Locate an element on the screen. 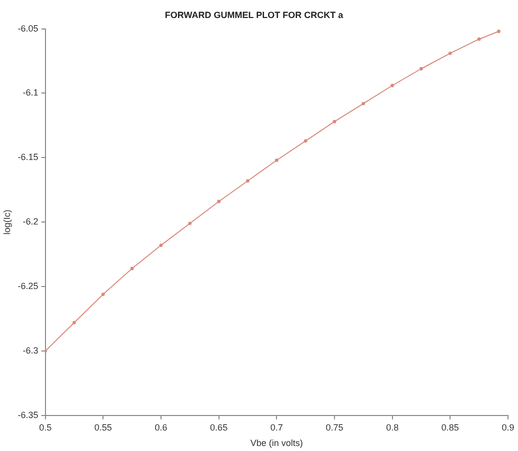  x-tick-label: 0.5 is located at coordinates (45, 427).